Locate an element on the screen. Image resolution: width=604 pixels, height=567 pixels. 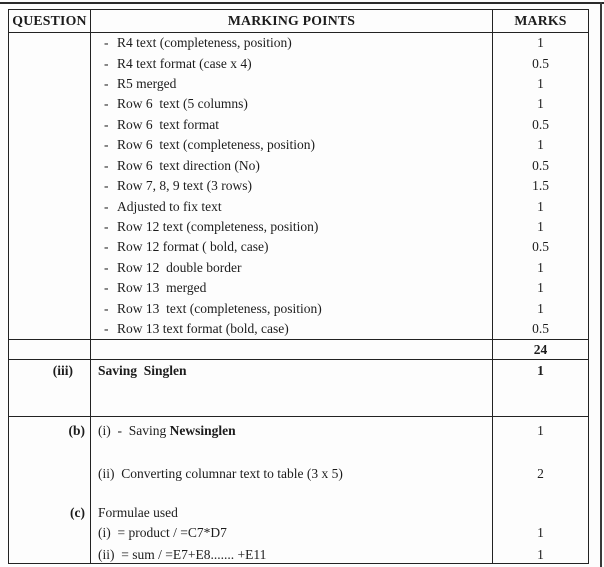
mark-cell-empty is located at coordinates (540, 512).